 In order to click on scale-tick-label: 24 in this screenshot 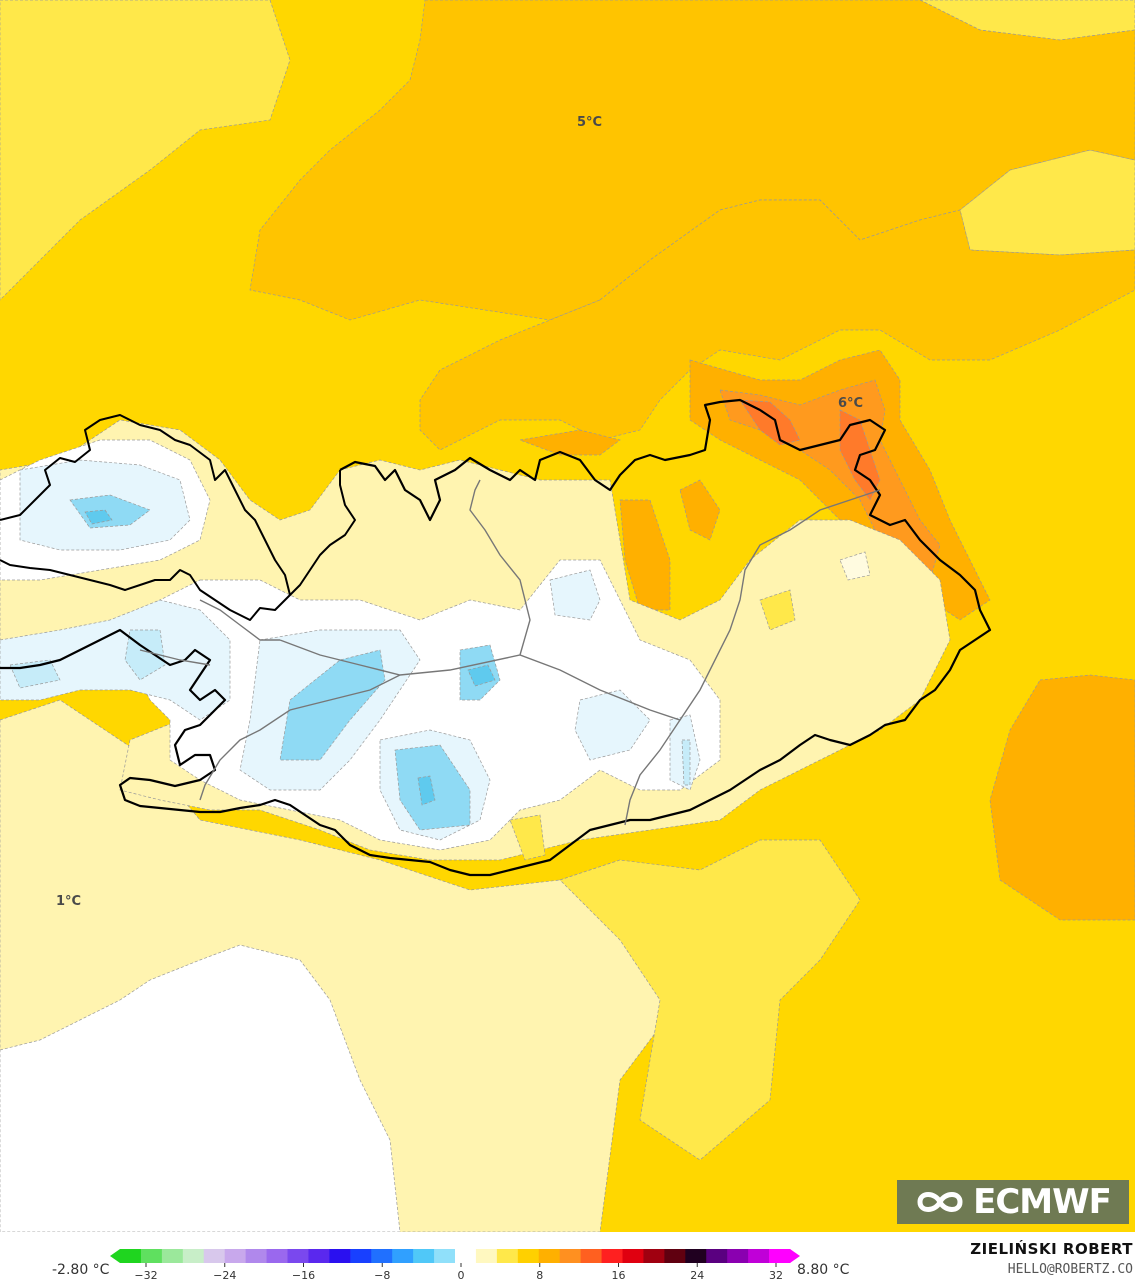, I will do `click(697, 1275)`.